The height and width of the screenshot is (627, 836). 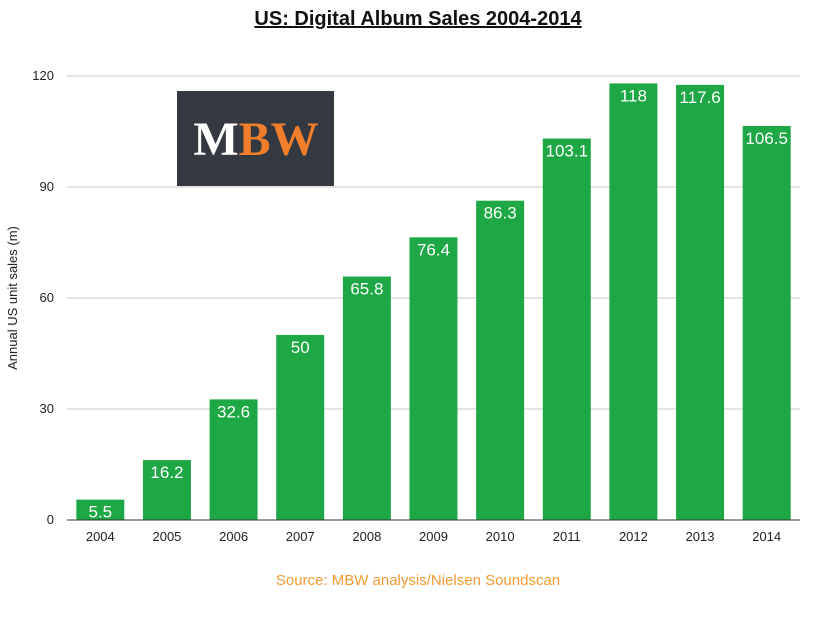 What do you see at coordinates (433, 249) in the screenshot?
I see `data-label-2009: 76.4` at bounding box center [433, 249].